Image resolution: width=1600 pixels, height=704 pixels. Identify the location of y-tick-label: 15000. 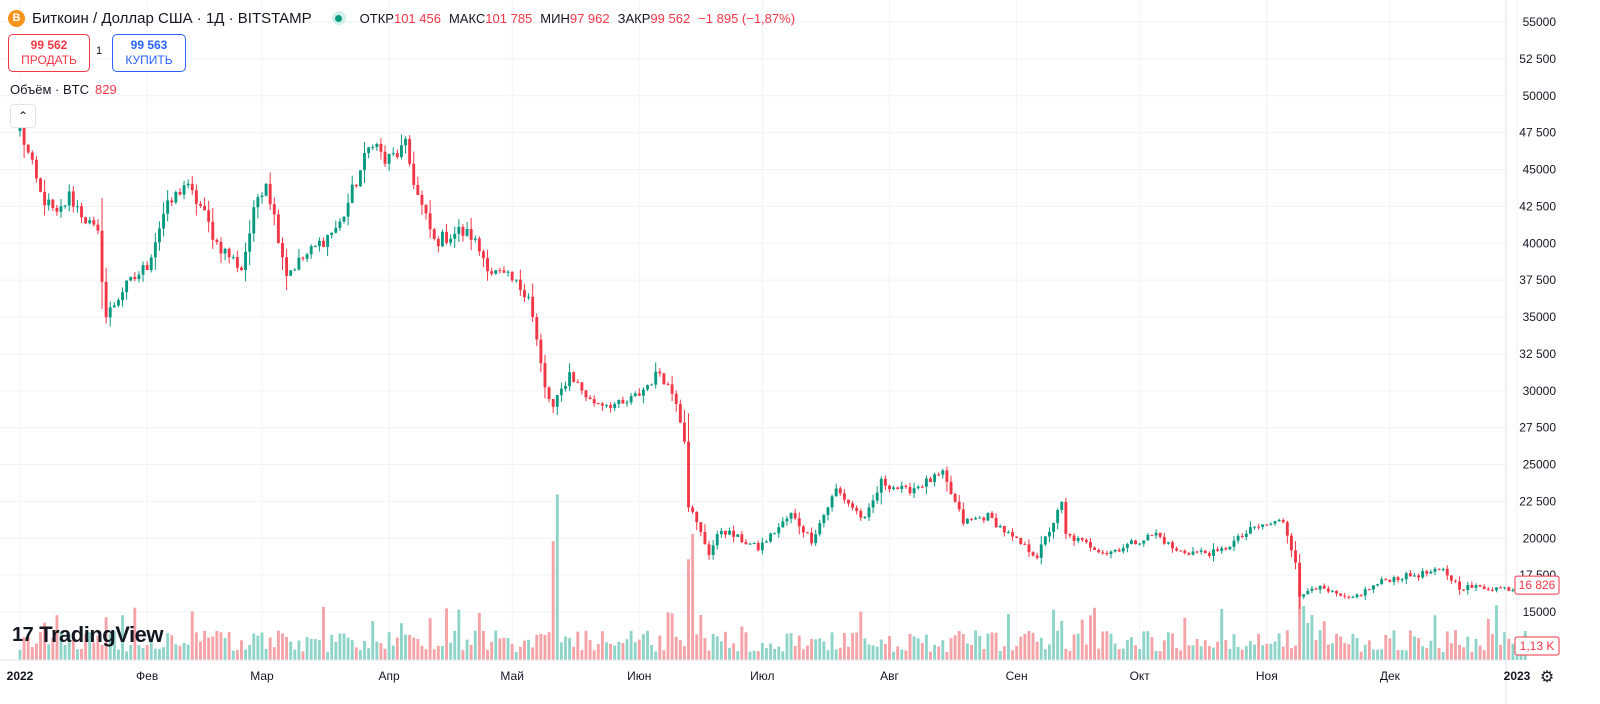
(1540, 612).